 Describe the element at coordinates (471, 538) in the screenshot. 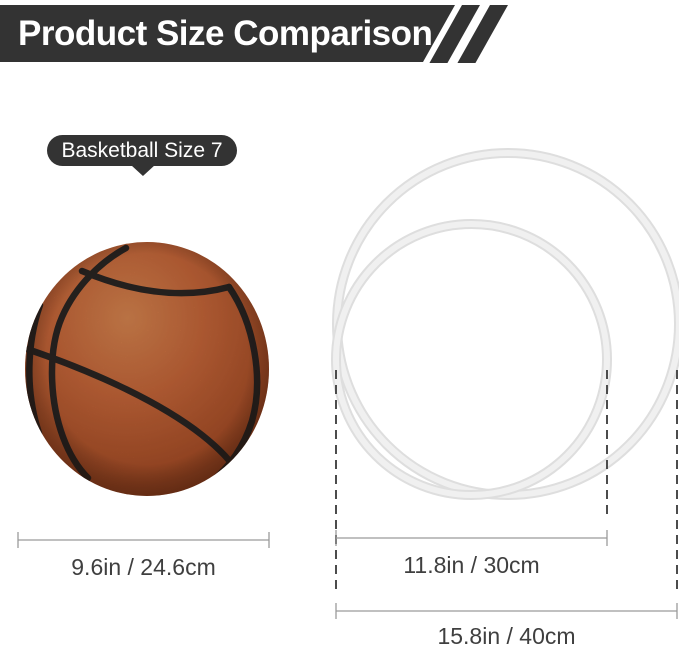

I see `small-ring-dimension-line` at that location.